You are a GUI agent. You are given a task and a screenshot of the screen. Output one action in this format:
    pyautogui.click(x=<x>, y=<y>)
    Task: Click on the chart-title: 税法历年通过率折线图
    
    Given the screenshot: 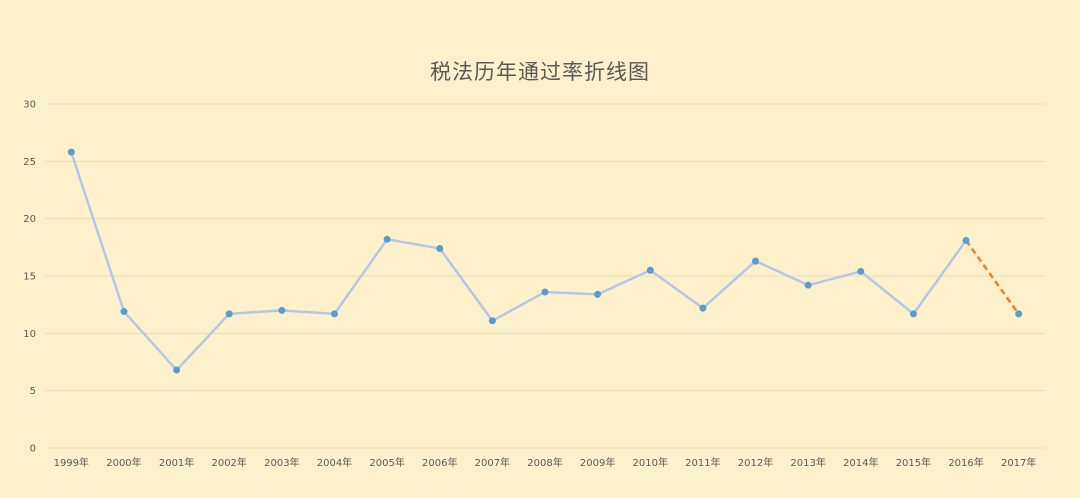 What is the action you would take?
    pyautogui.click(x=540, y=72)
    